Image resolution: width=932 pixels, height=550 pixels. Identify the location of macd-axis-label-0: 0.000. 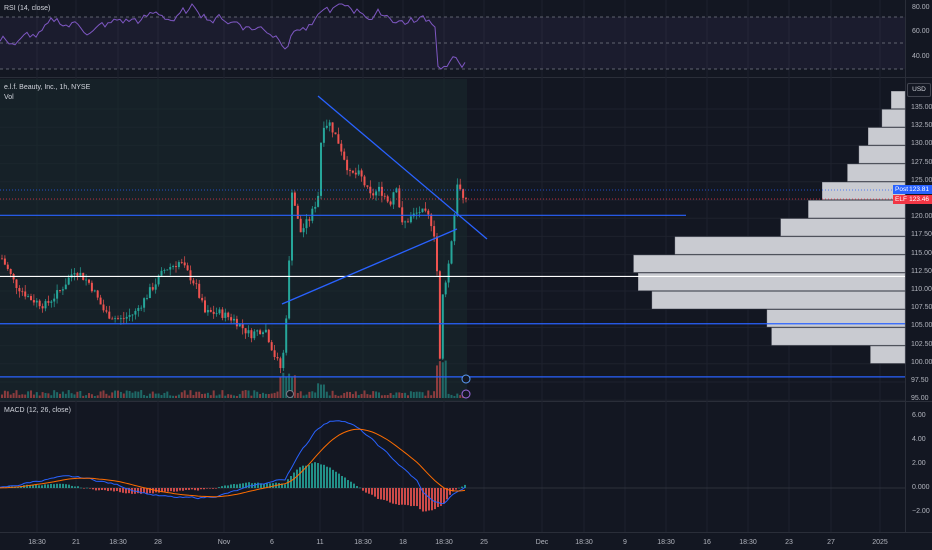
(921, 487).